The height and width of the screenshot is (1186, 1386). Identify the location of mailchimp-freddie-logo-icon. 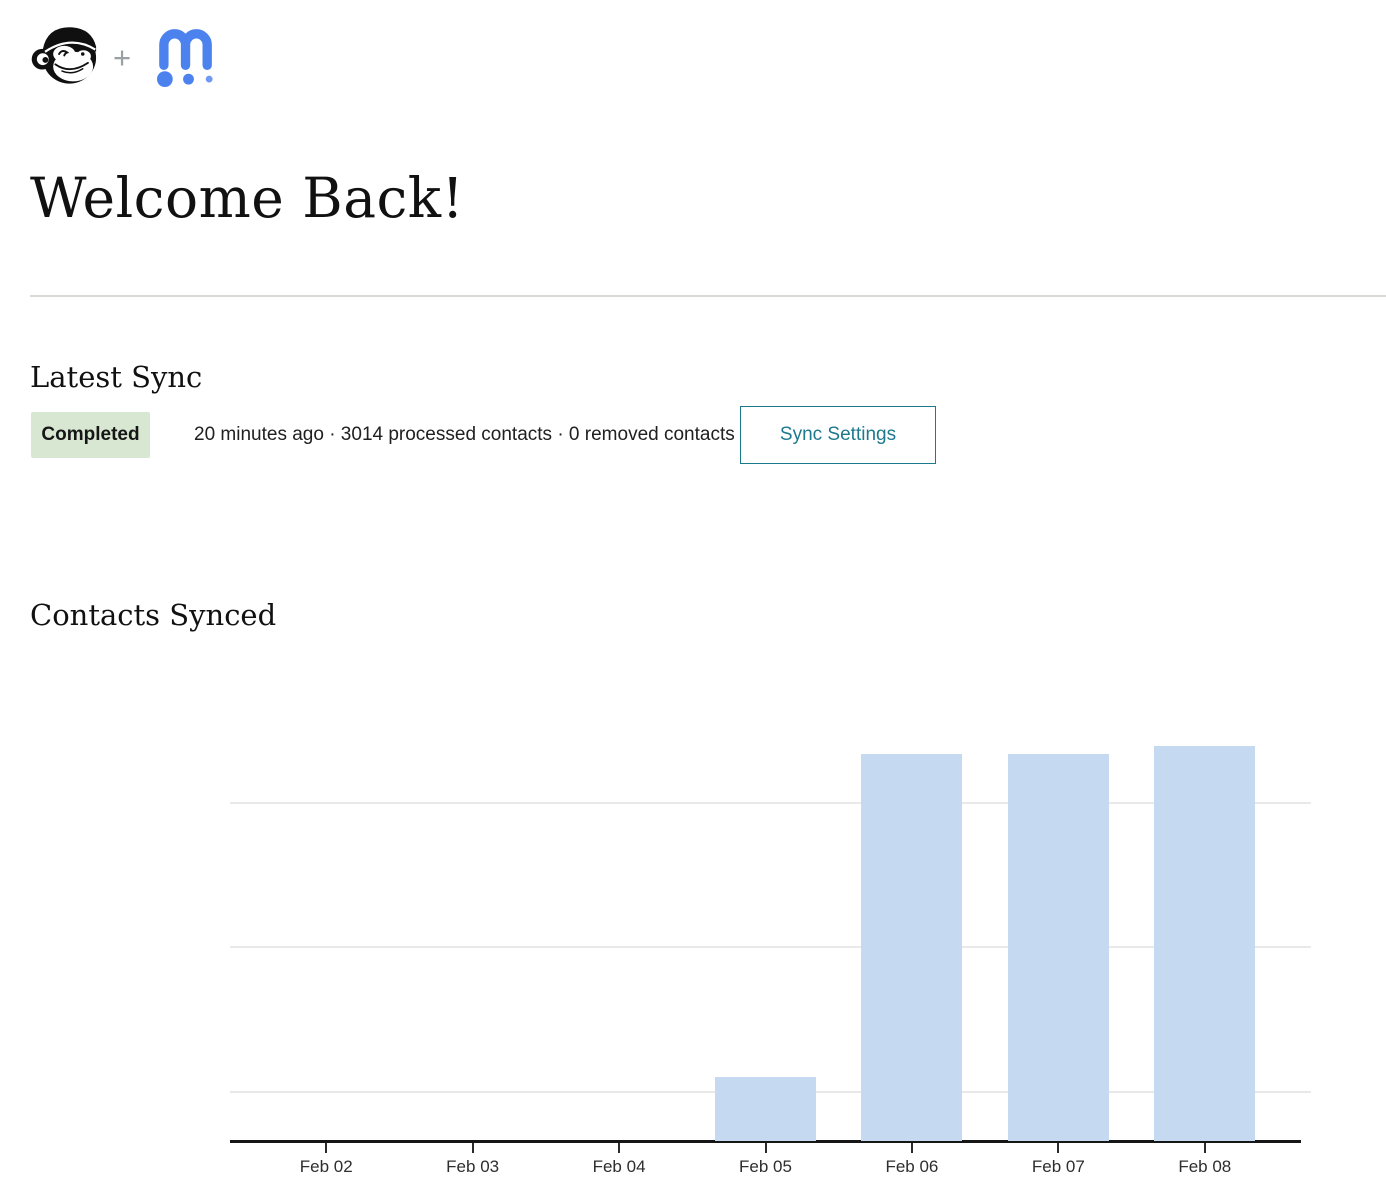
(64, 55).